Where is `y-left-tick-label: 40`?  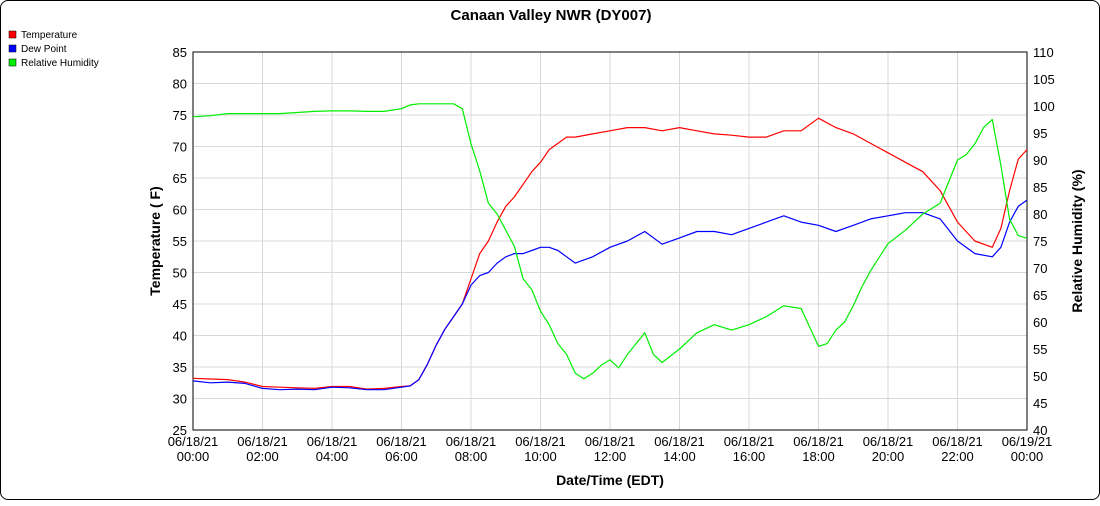
y-left-tick-label: 40 is located at coordinates (180, 336).